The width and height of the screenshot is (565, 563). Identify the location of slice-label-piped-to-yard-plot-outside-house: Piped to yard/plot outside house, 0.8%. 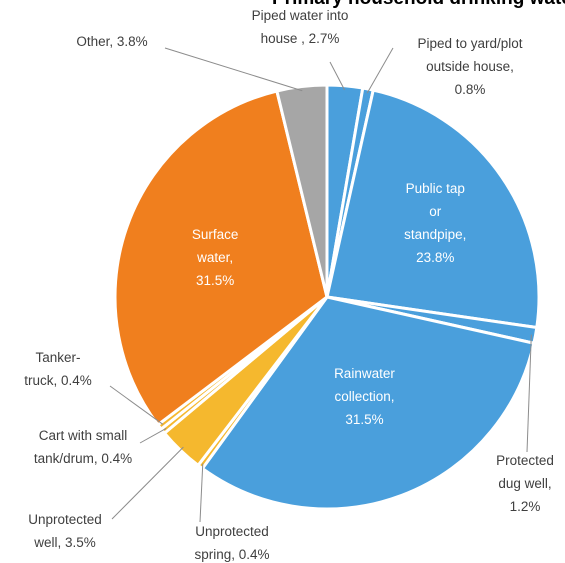
(469, 66).